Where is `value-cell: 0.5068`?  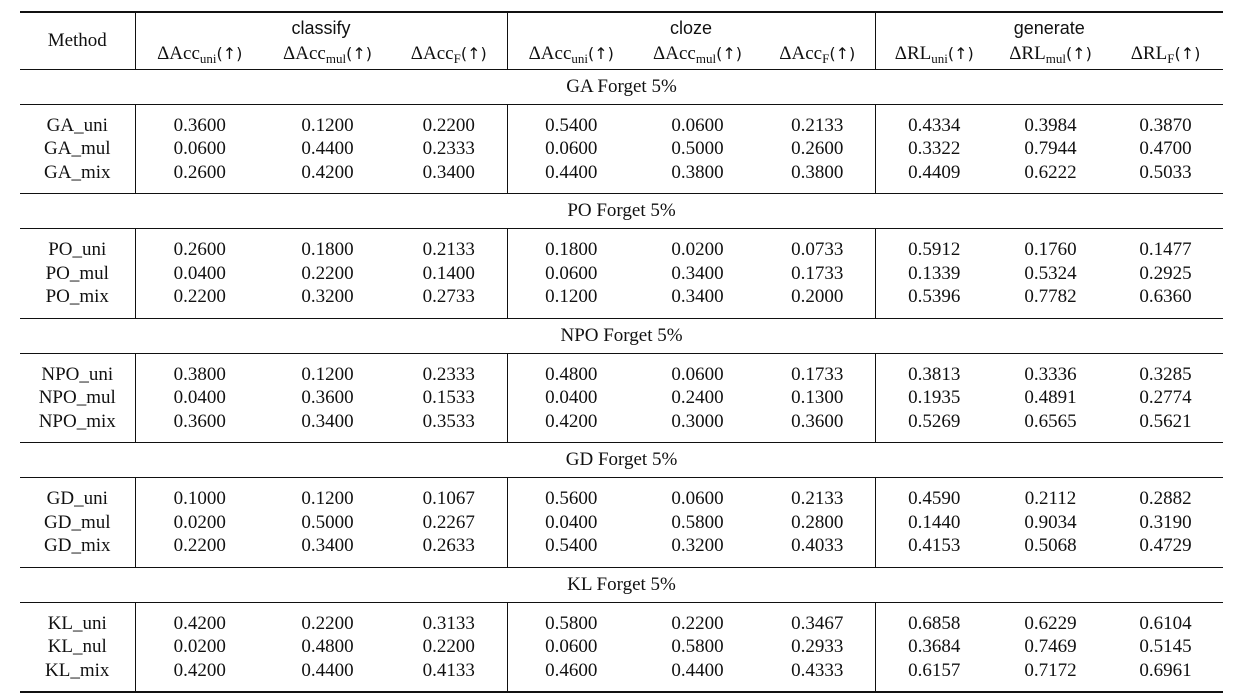
value-cell: 0.5068 is located at coordinates (1050, 546).